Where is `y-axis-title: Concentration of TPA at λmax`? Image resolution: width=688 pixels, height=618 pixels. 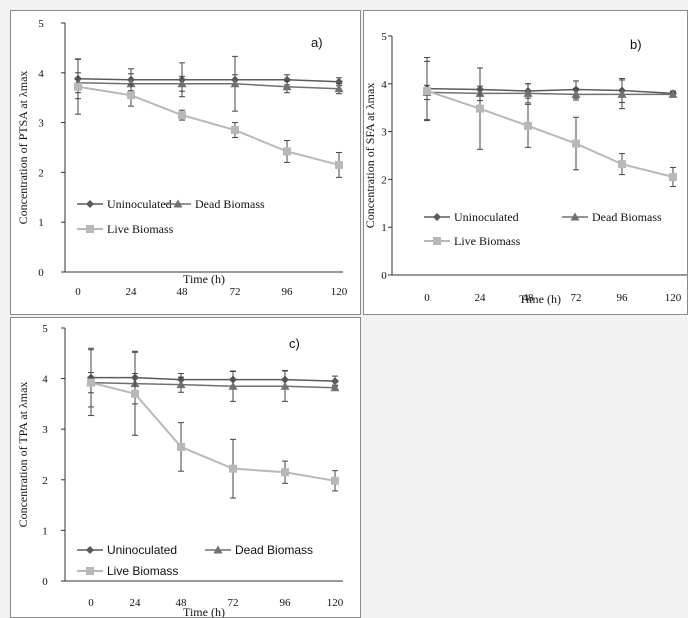
y-axis-title: Concentration of TPA at λmax is located at coordinates (23, 455).